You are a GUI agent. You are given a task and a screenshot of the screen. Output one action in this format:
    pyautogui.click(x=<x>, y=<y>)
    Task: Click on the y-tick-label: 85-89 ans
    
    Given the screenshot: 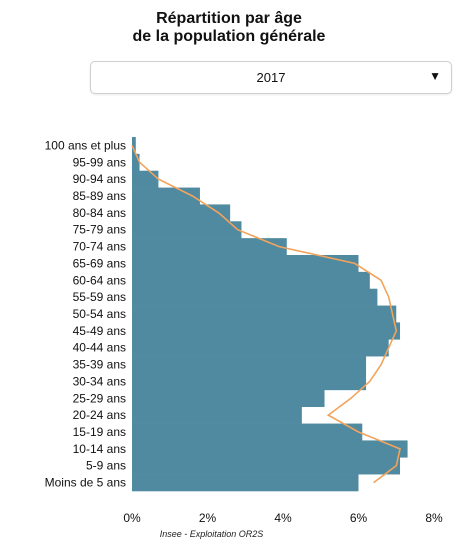 What is the action you would take?
    pyautogui.click(x=99, y=196)
    